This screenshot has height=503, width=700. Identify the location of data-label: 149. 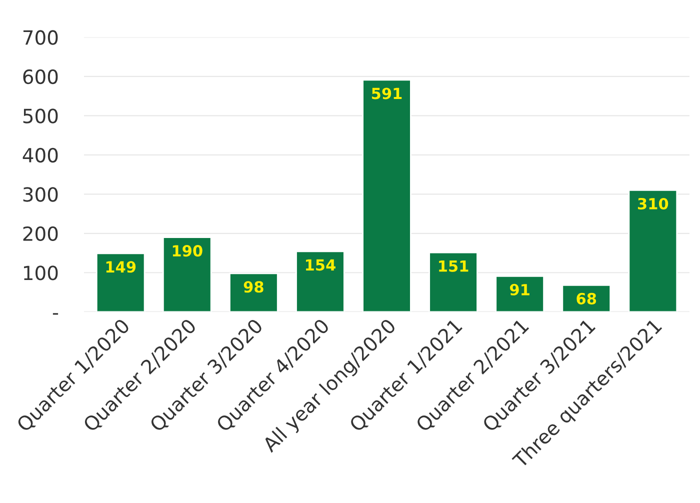
(121, 267).